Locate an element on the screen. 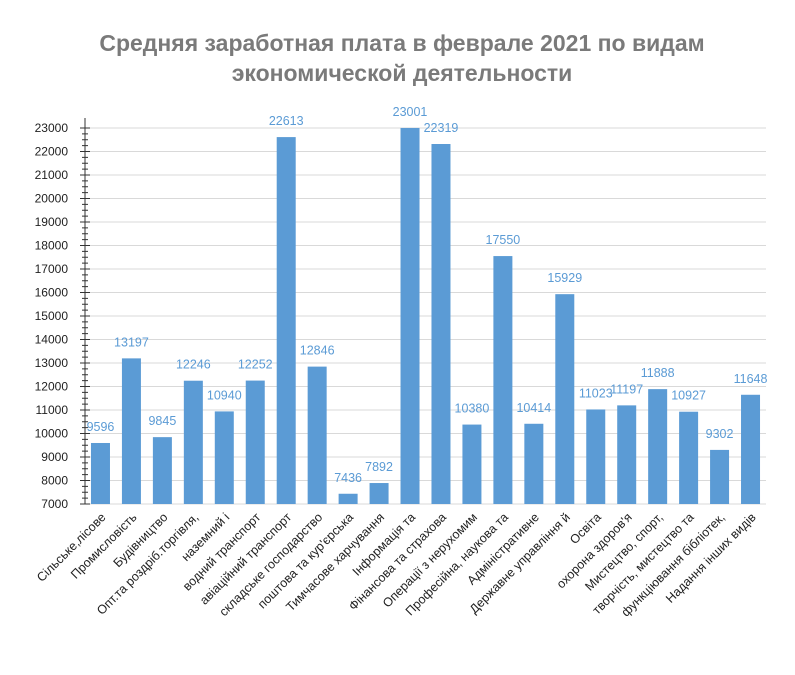 The image size is (795, 675). data-label: 10414 is located at coordinates (533, 408).